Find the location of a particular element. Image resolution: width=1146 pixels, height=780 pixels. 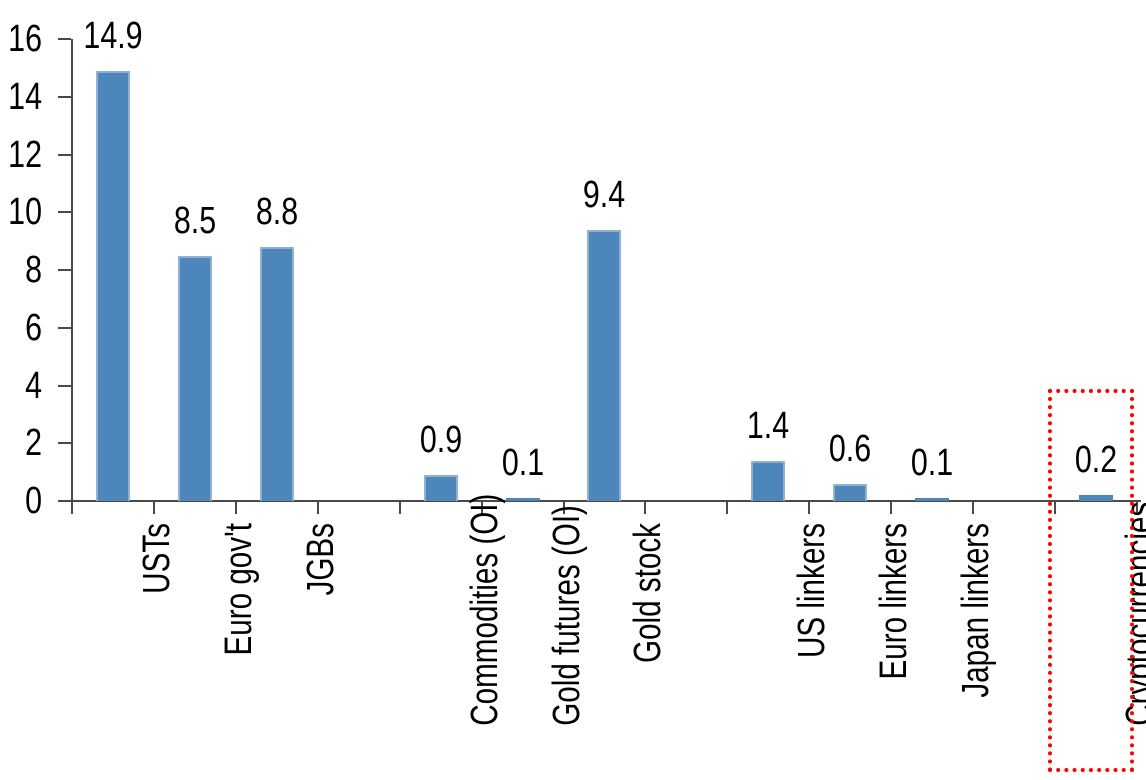

bar-gold-stock is located at coordinates (604, 365).